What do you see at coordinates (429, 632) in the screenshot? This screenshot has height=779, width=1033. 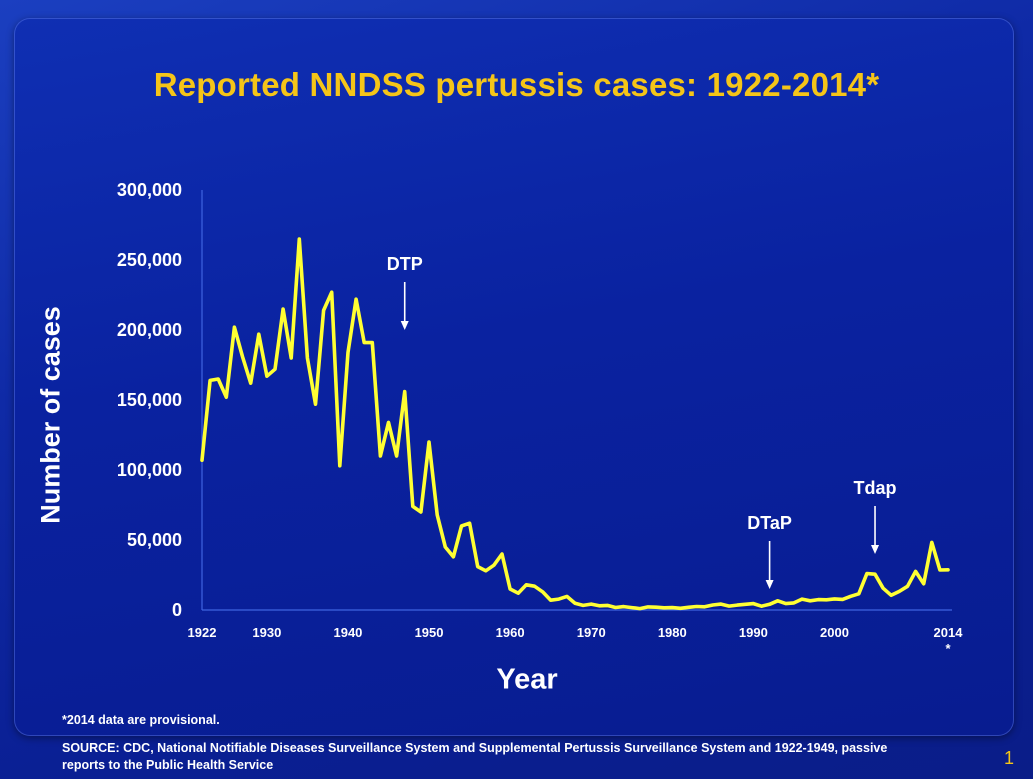 I see `x-tick-label: 1950` at bounding box center [429, 632].